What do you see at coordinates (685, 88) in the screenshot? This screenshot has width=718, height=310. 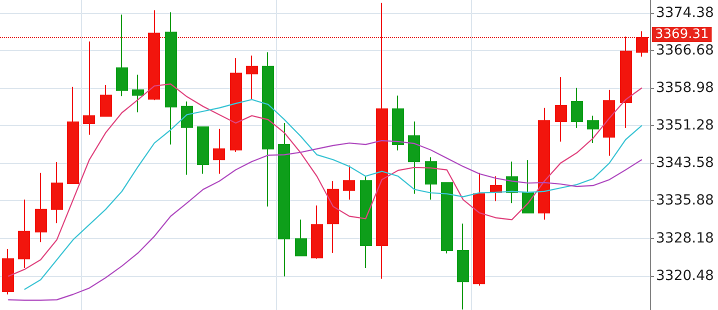 I see `y-tick-label: 3358.98` at bounding box center [685, 88].